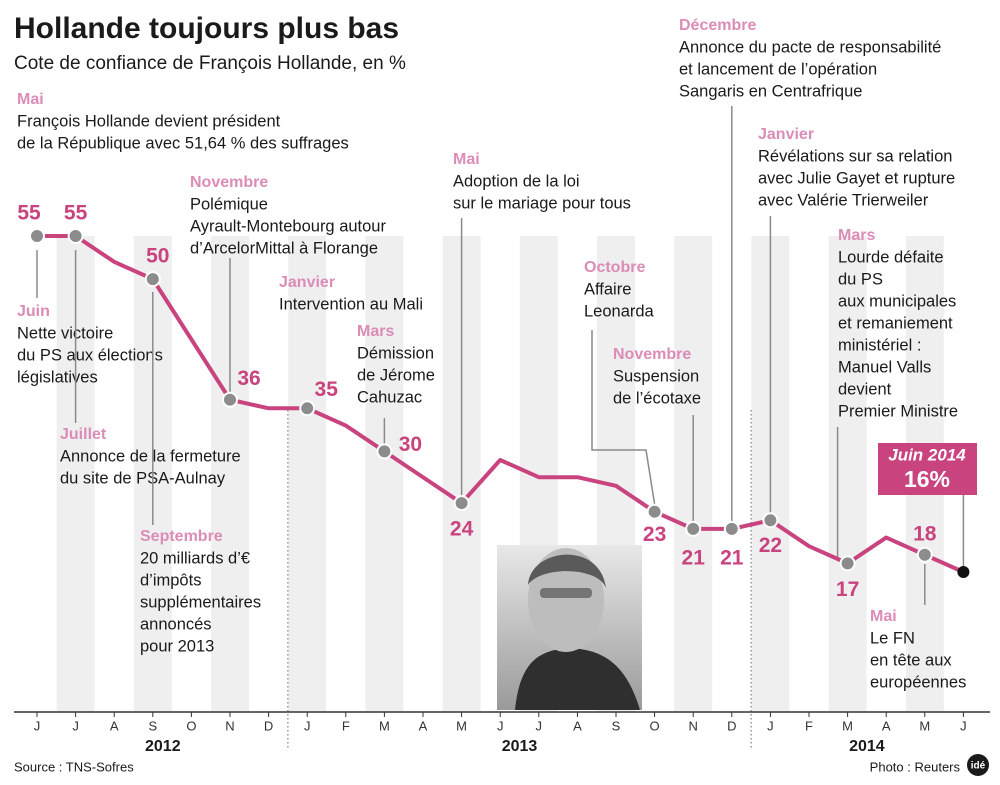 Image resolution: width=1000 pixels, height=785 pixels. Describe the element at coordinates (57, 377) in the screenshot. I see `annotation-text: législatives` at that location.